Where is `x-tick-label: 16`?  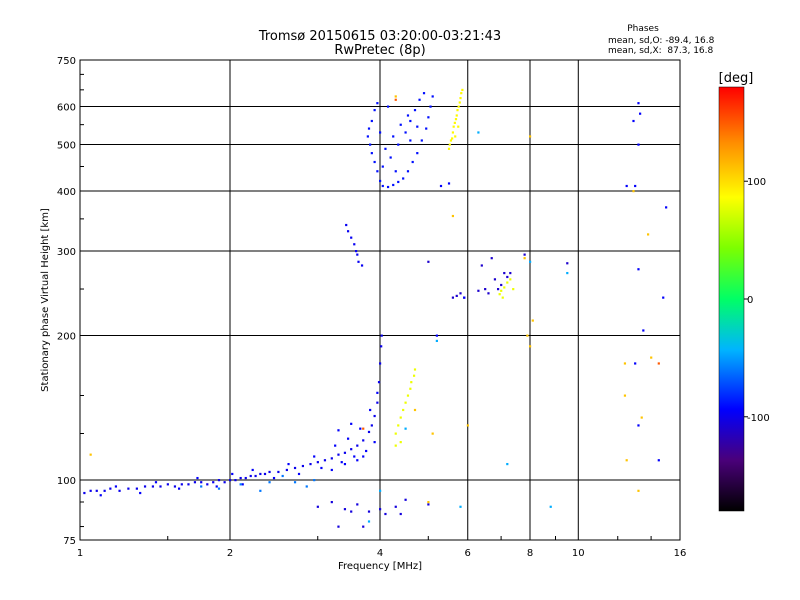 x-tick-label: 16 is located at coordinates (680, 553).